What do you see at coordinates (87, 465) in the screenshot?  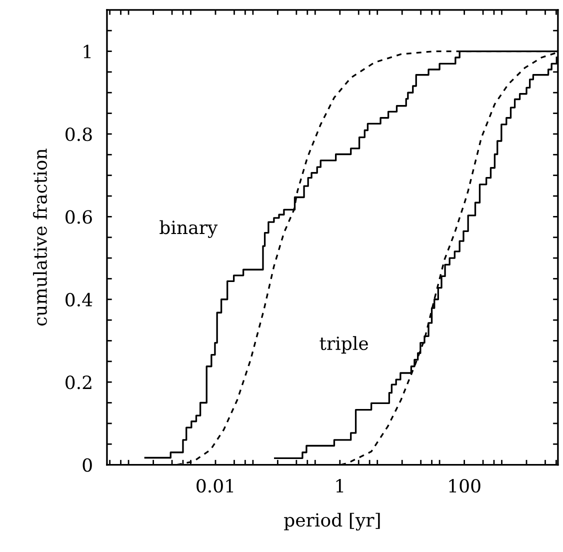 I see `y-tick-label: 0` at bounding box center [87, 465].